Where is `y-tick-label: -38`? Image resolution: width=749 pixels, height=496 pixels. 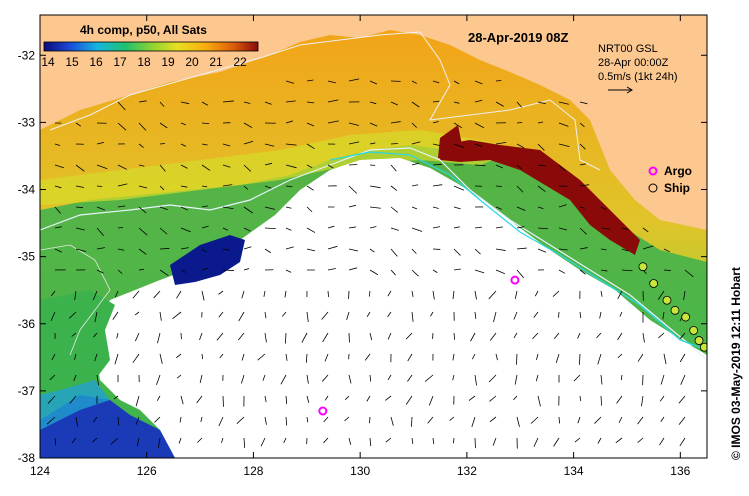
y-tick-label: -38 is located at coordinates (27, 458).